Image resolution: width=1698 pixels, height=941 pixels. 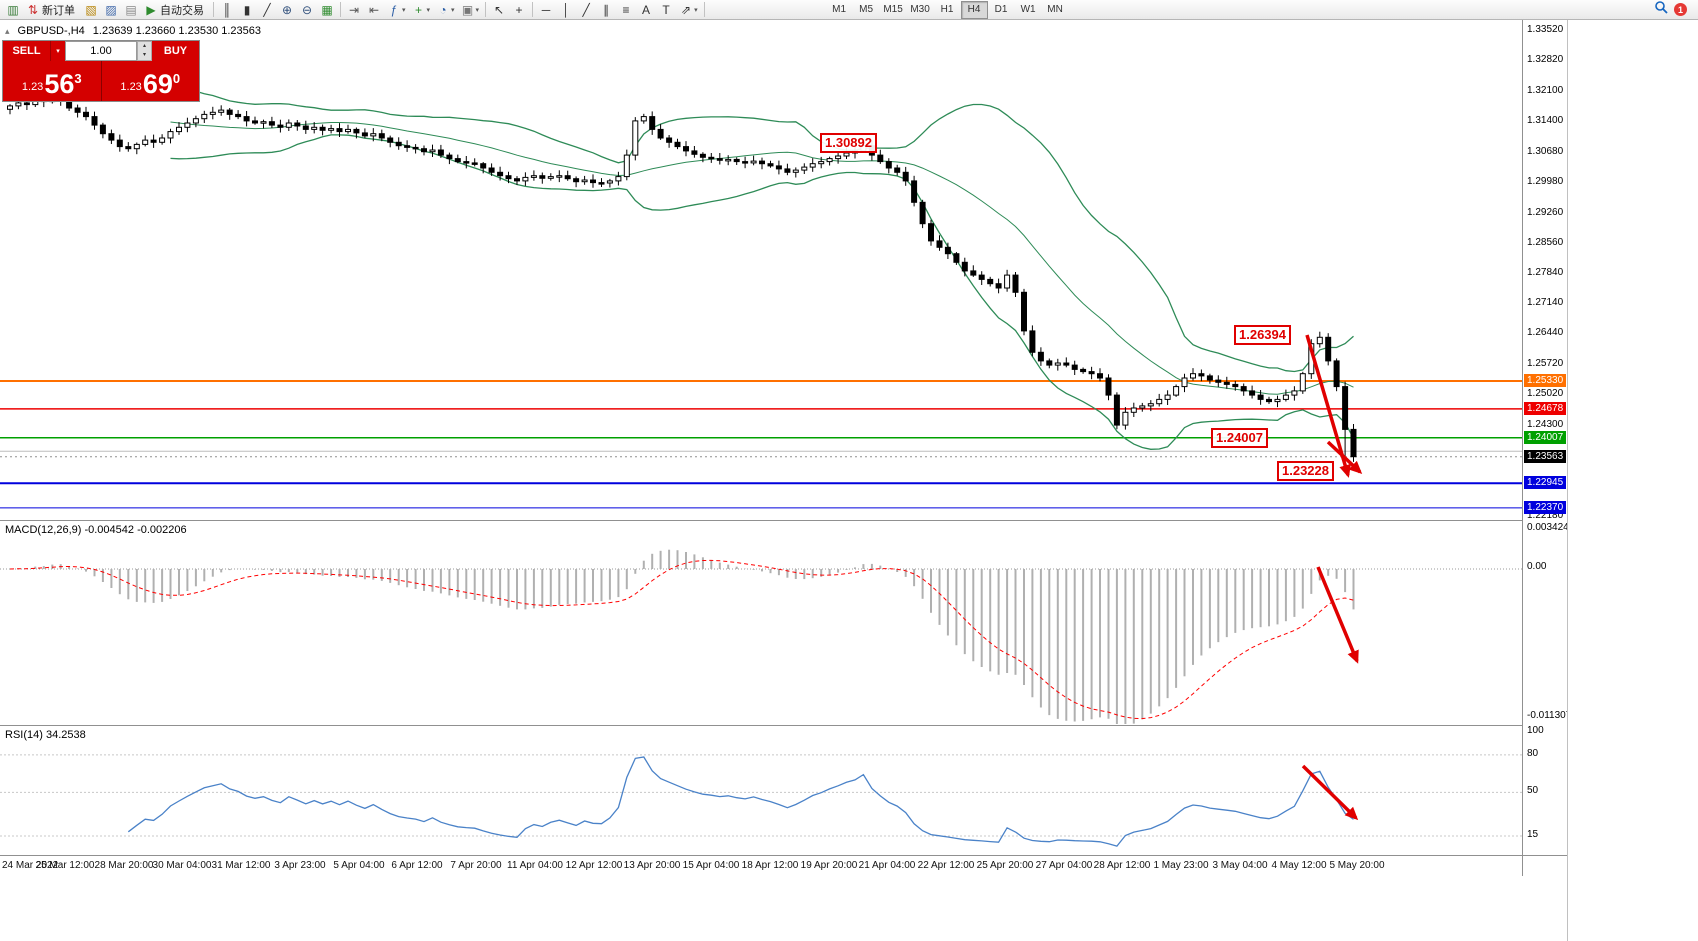 What do you see at coordinates (535, 865) in the screenshot?
I see `time-axis-label: 11 Apr 04:00` at bounding box center [535, 865].